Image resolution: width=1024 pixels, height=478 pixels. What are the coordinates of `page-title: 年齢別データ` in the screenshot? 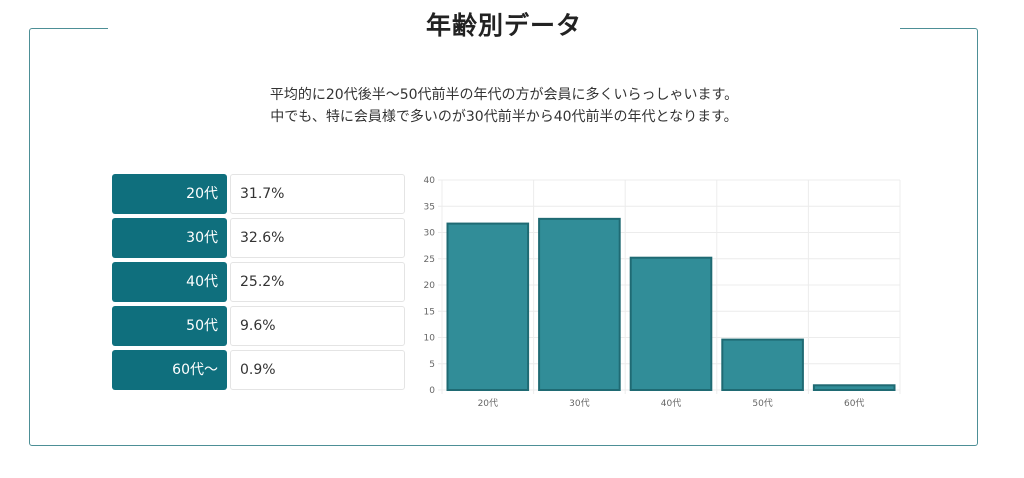 It's located at (504, 26).